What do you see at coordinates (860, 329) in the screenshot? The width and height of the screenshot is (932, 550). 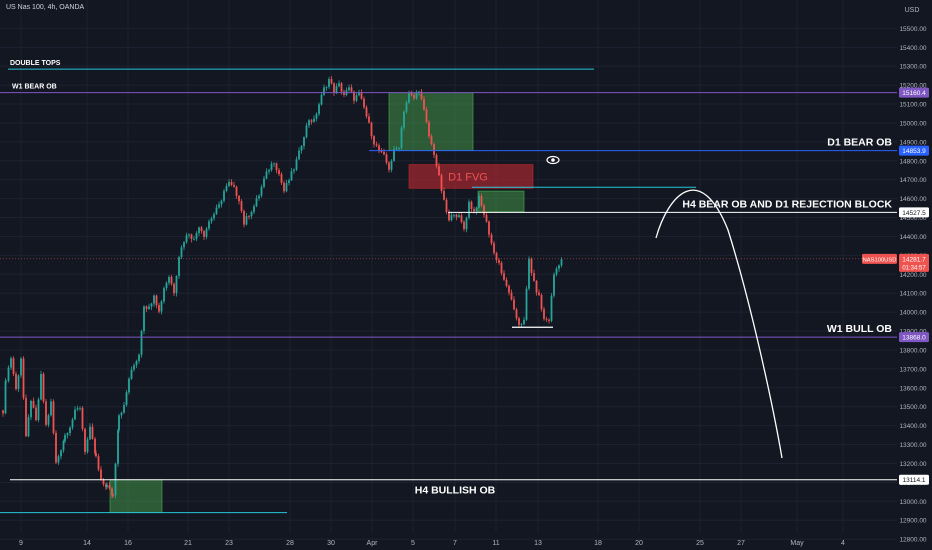 I see `level-label: W1 BULL OB` at bounding box center [860, 329].